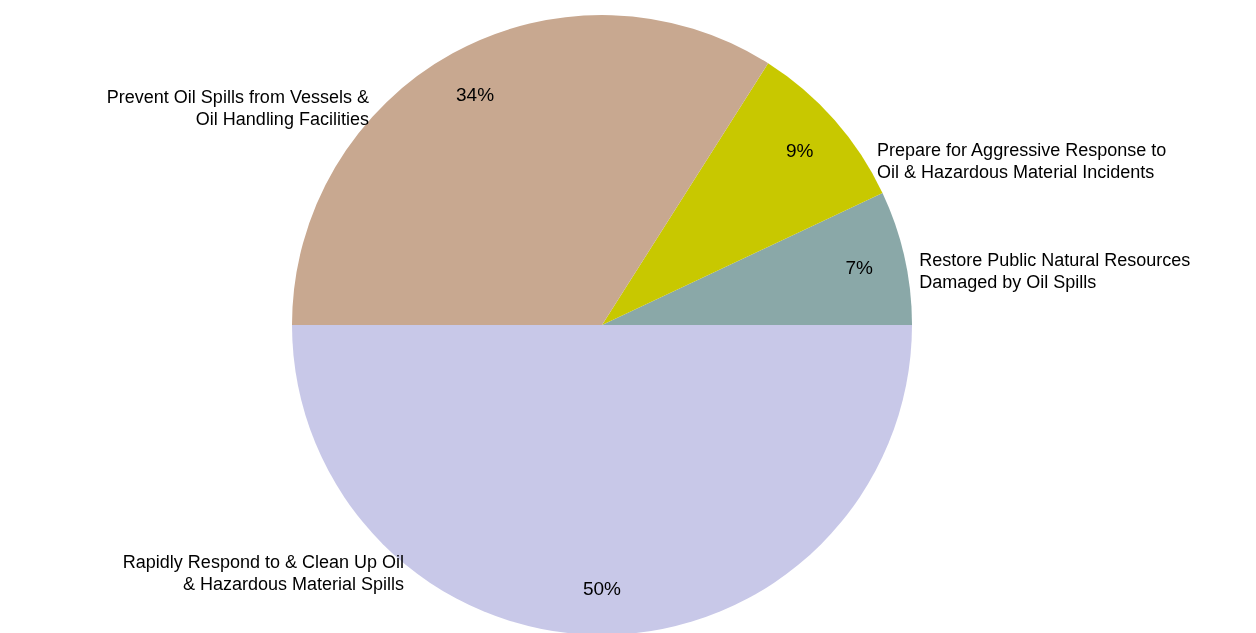 The width and height of the screenshot is (1256, 633). I want to click on slice-label: Prevent Oil Spills from Vessels & Oil Handling Facilities, so click(237, 107).